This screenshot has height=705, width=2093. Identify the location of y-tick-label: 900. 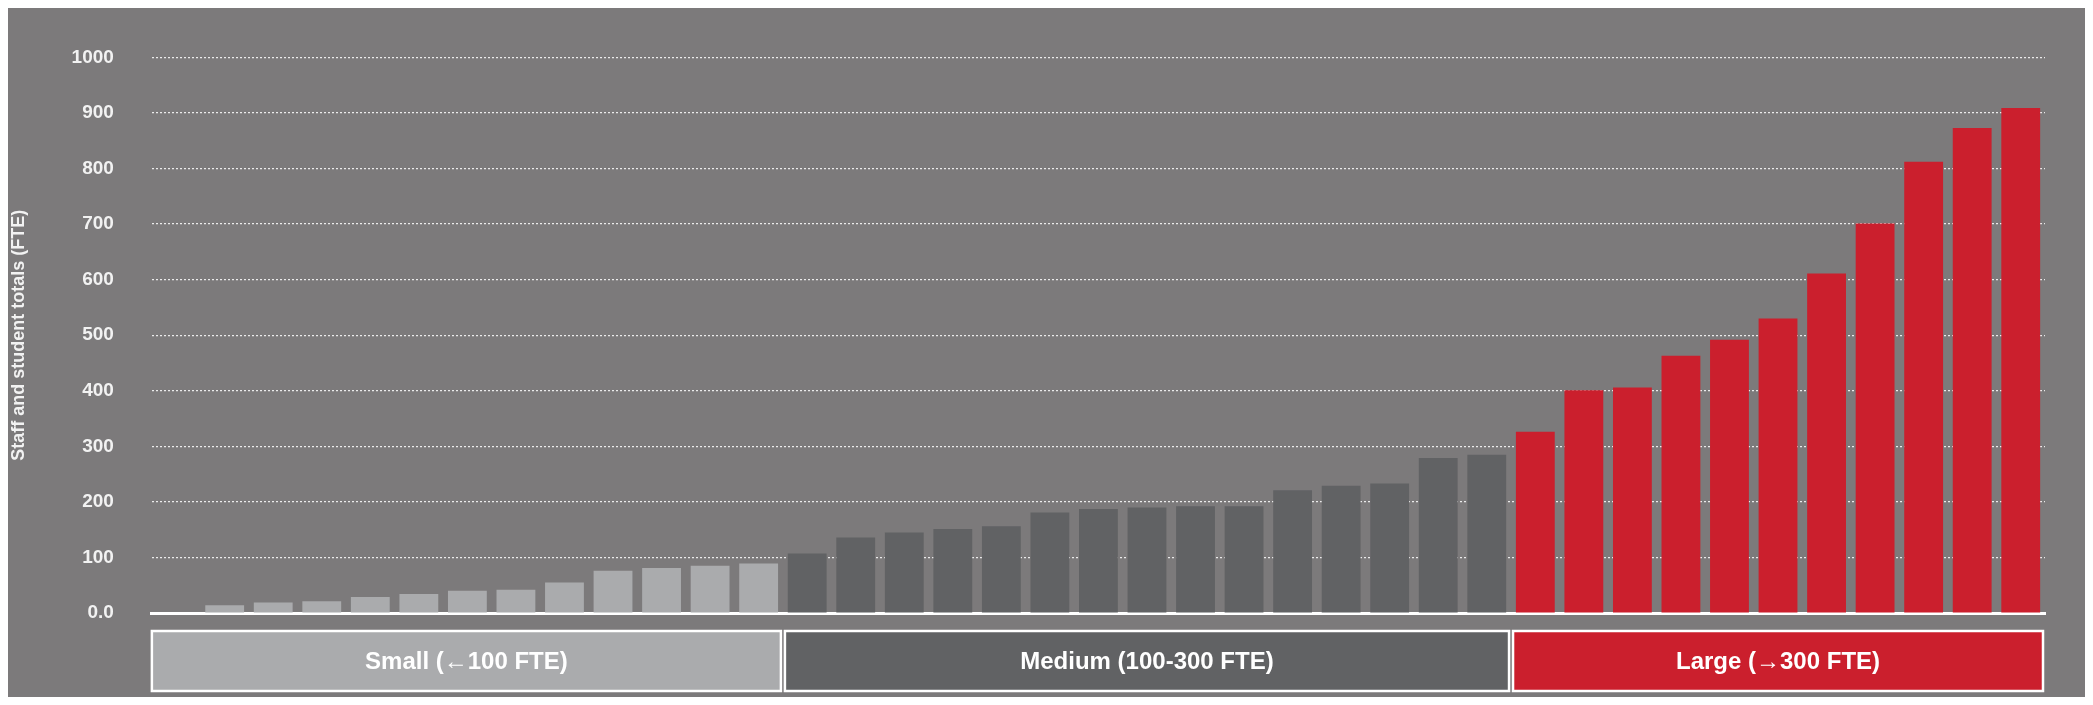
(98, 112).